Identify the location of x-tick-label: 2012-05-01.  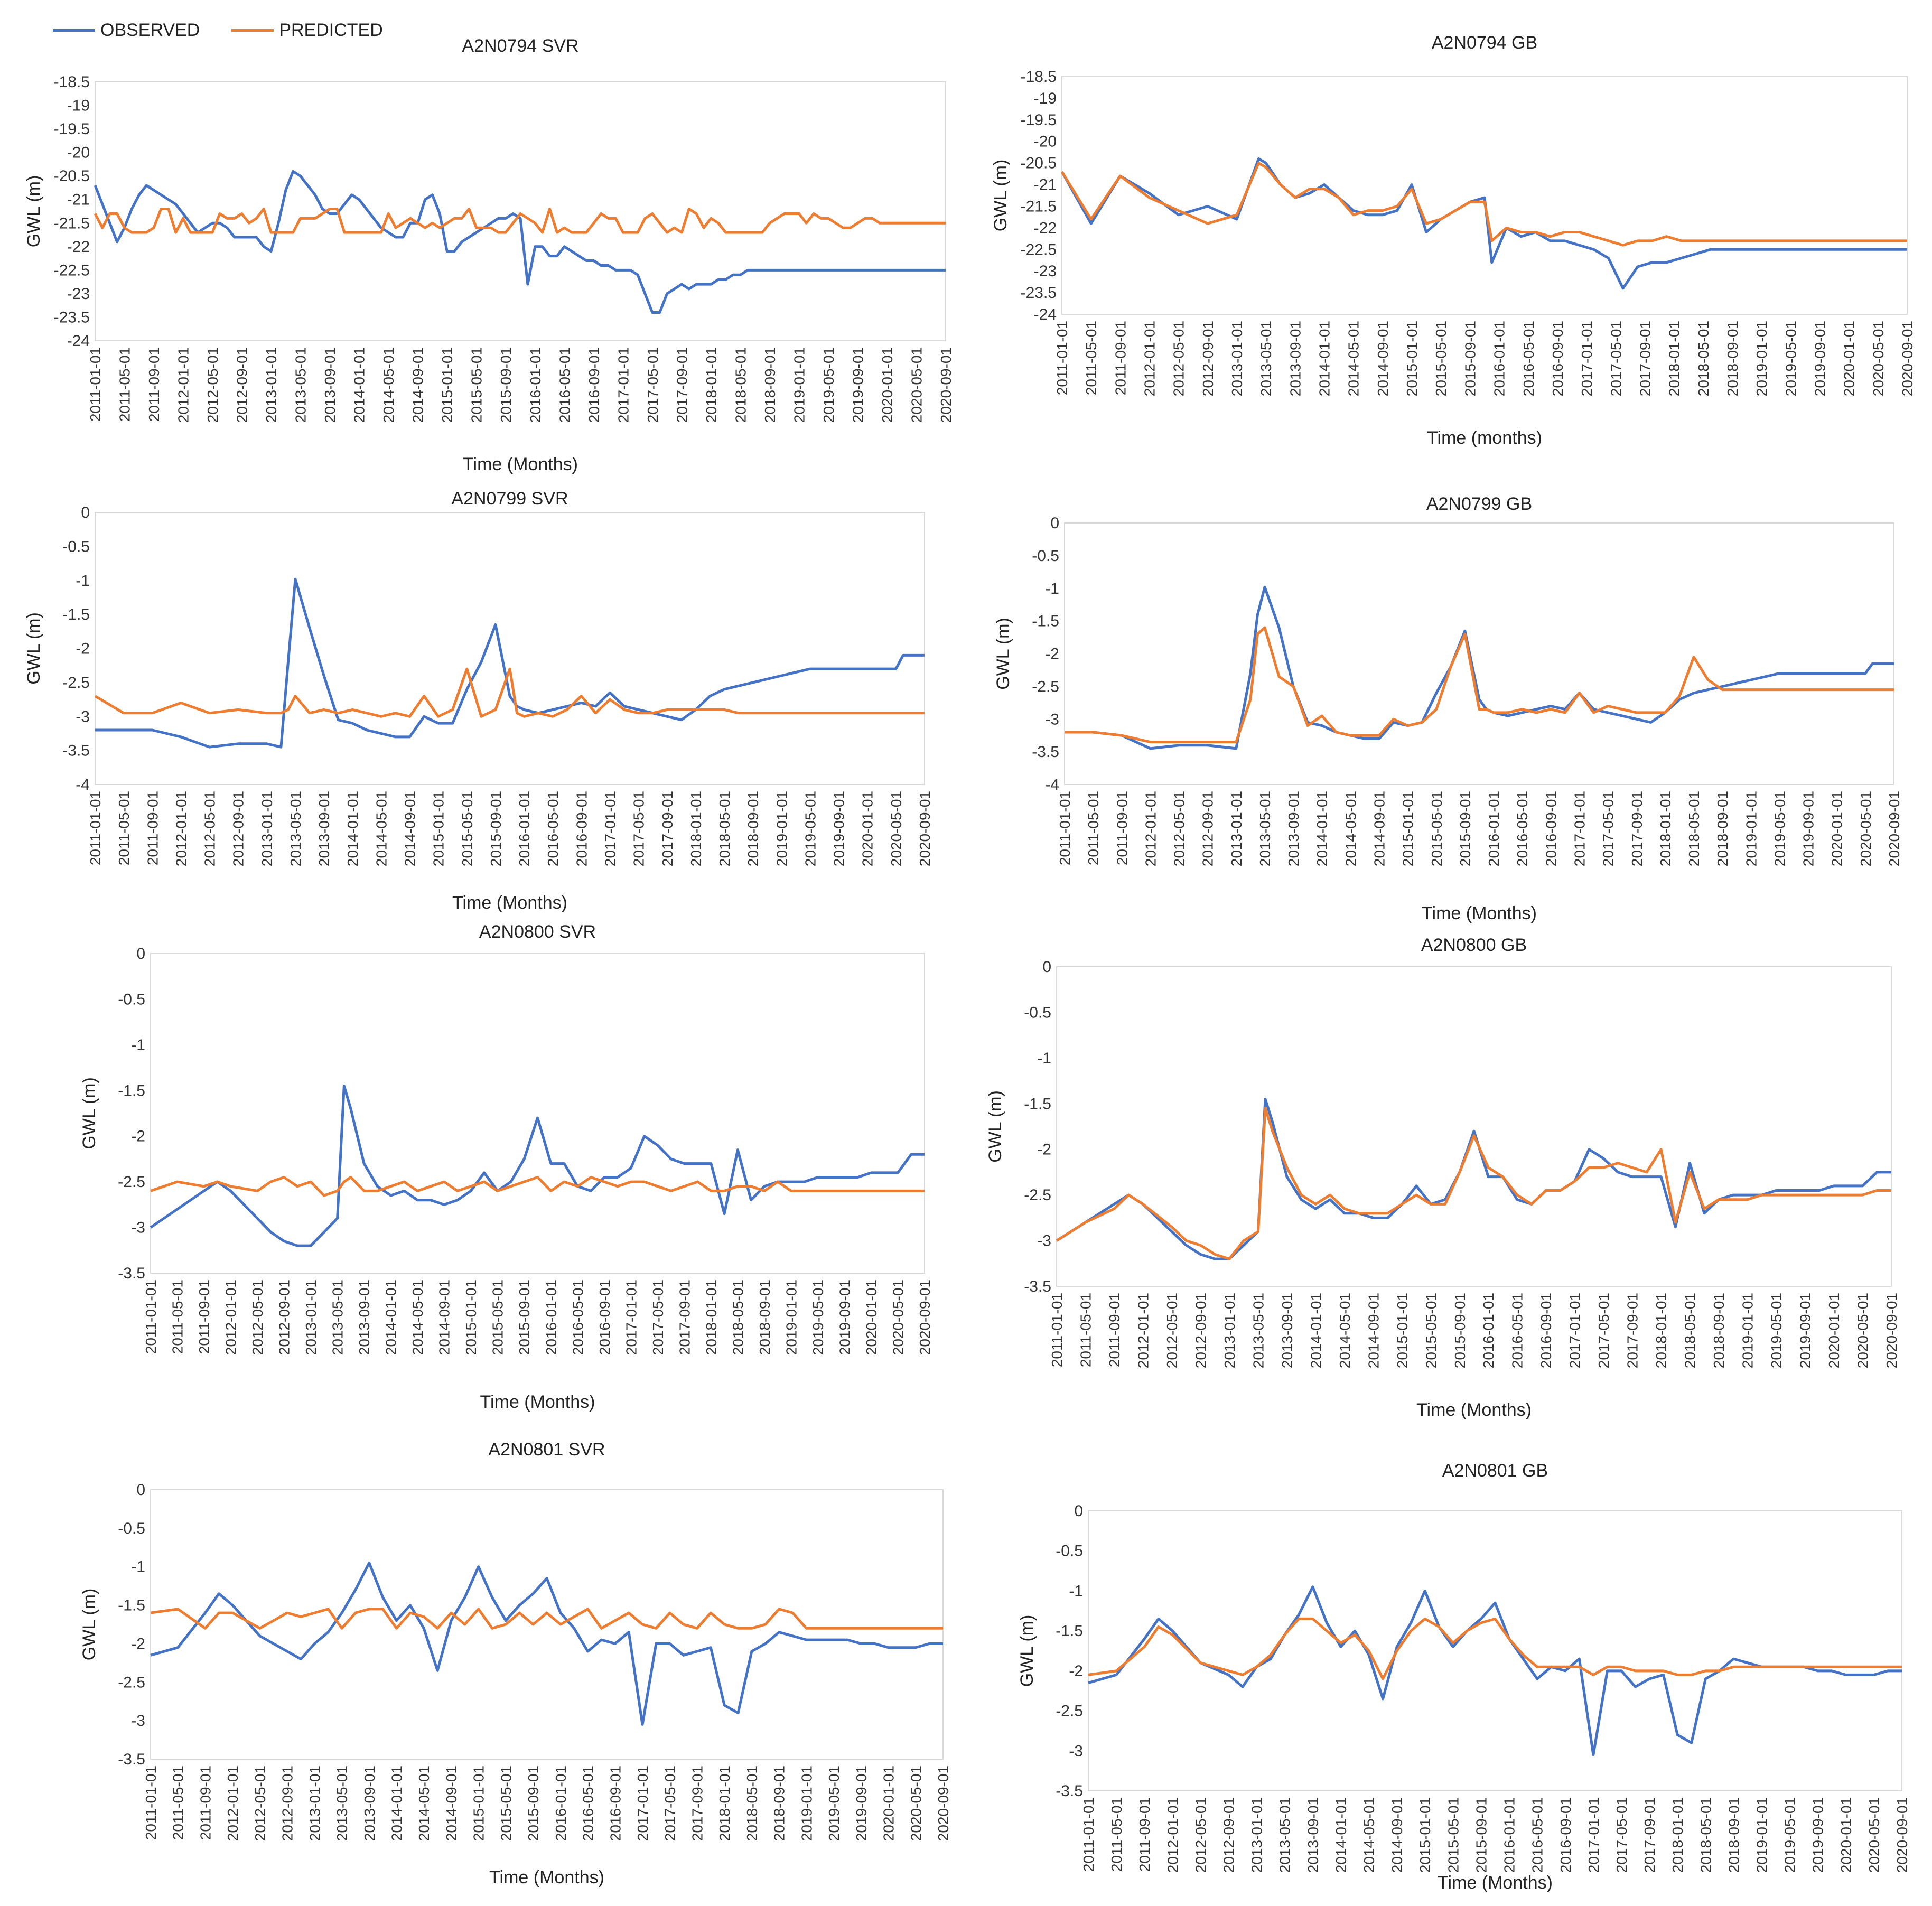
(260, 1803).